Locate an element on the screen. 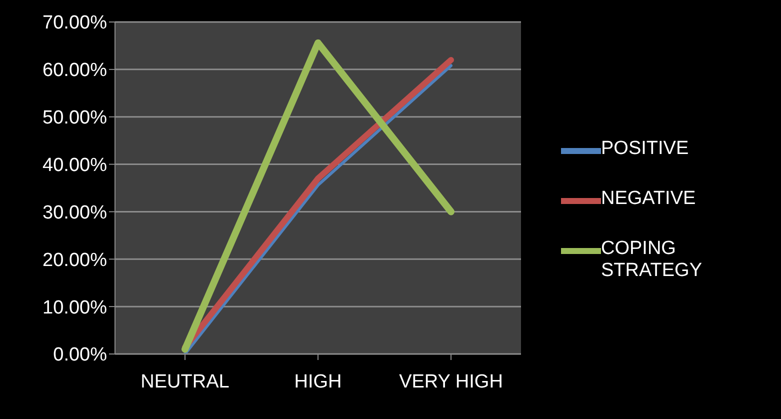 This screenshot has width=781, height=419. legend-label: NEGATIVE is located at coordinates (649, 199).